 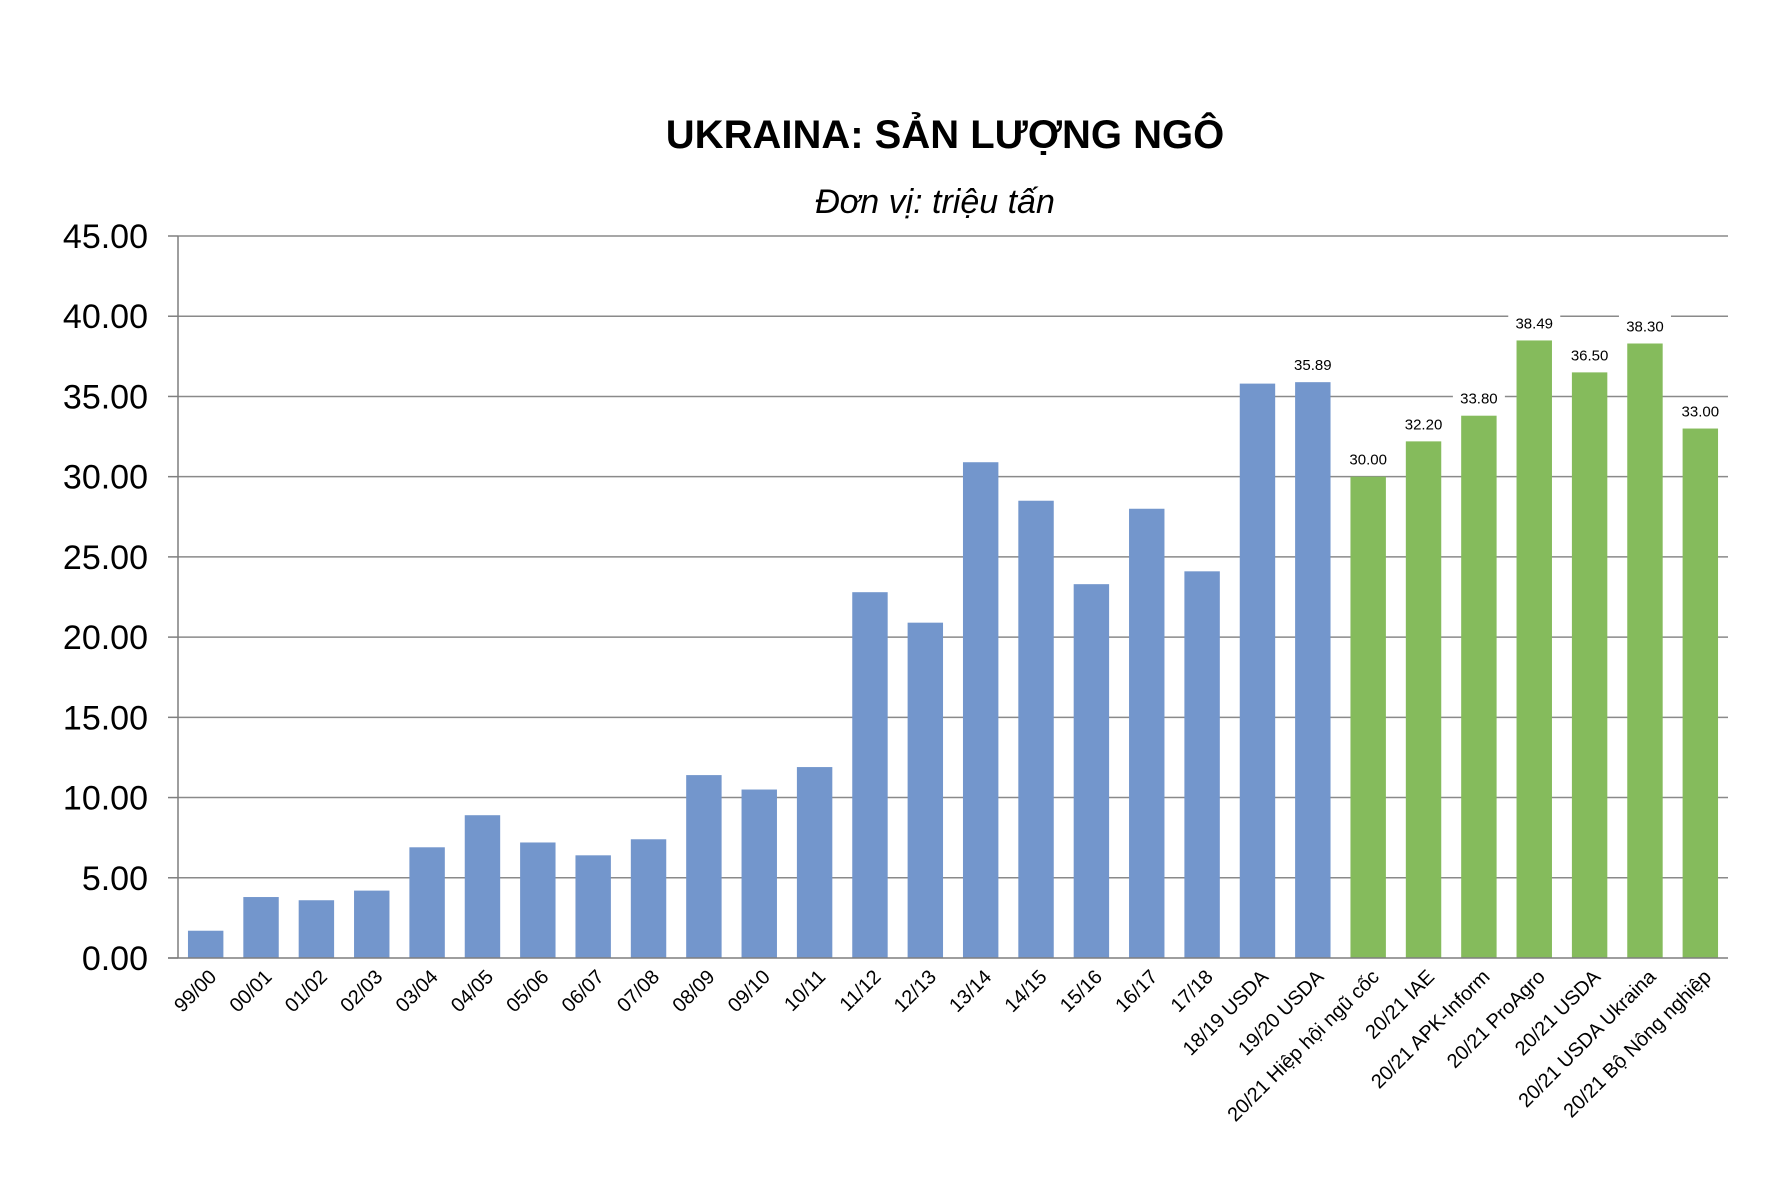 What do you see at coordinates (527, 991) in the screenshot?
I see `x-tick-label: 05/06` at bounding box center [527, 991].